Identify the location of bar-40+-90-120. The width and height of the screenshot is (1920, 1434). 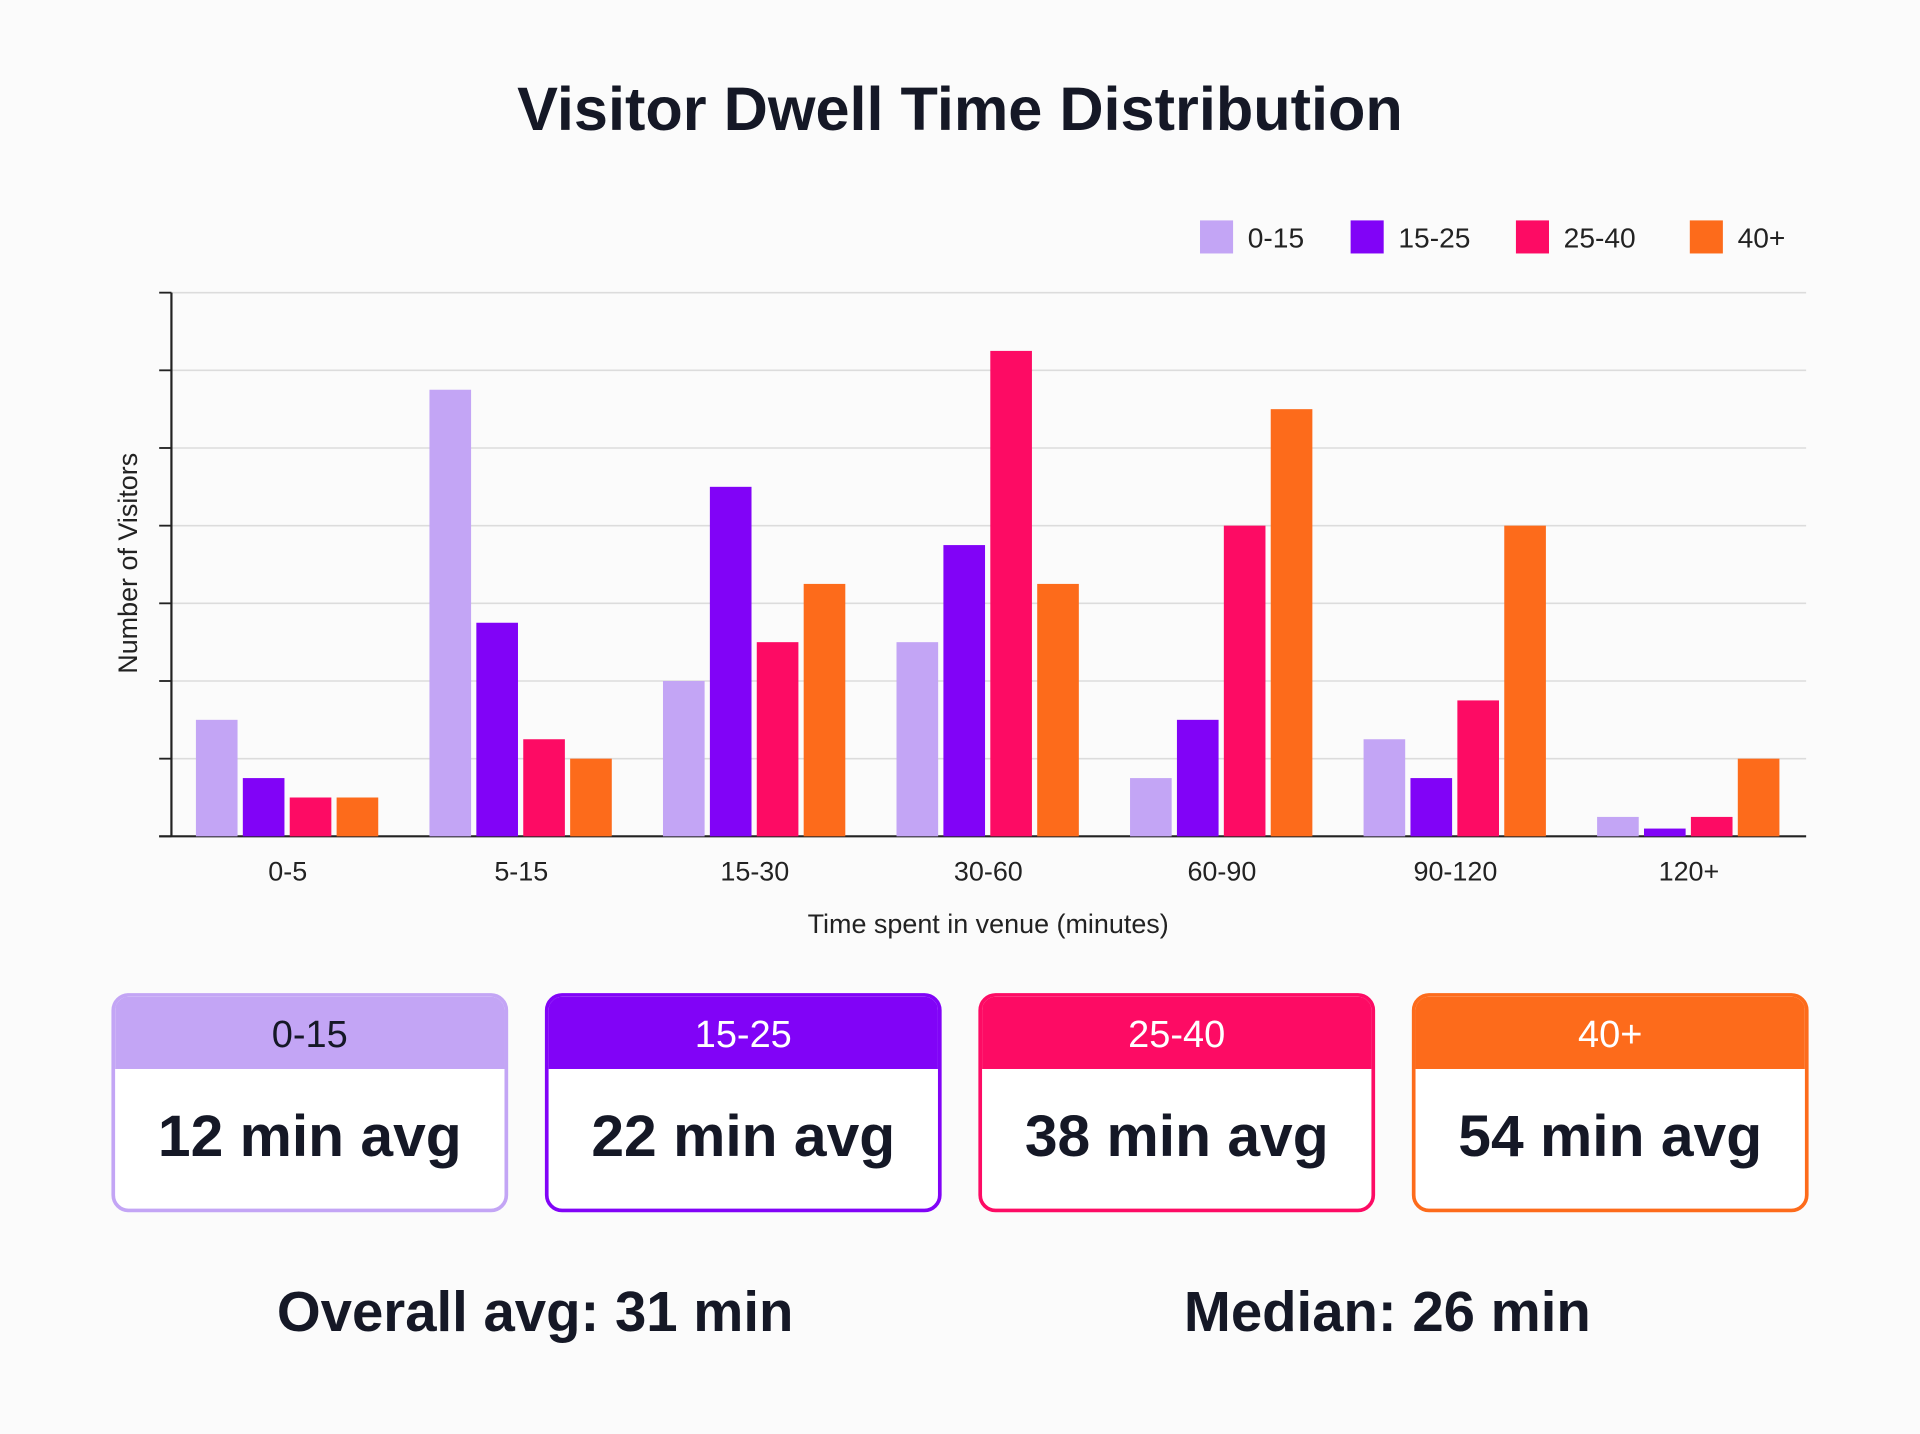
(1525, 681).